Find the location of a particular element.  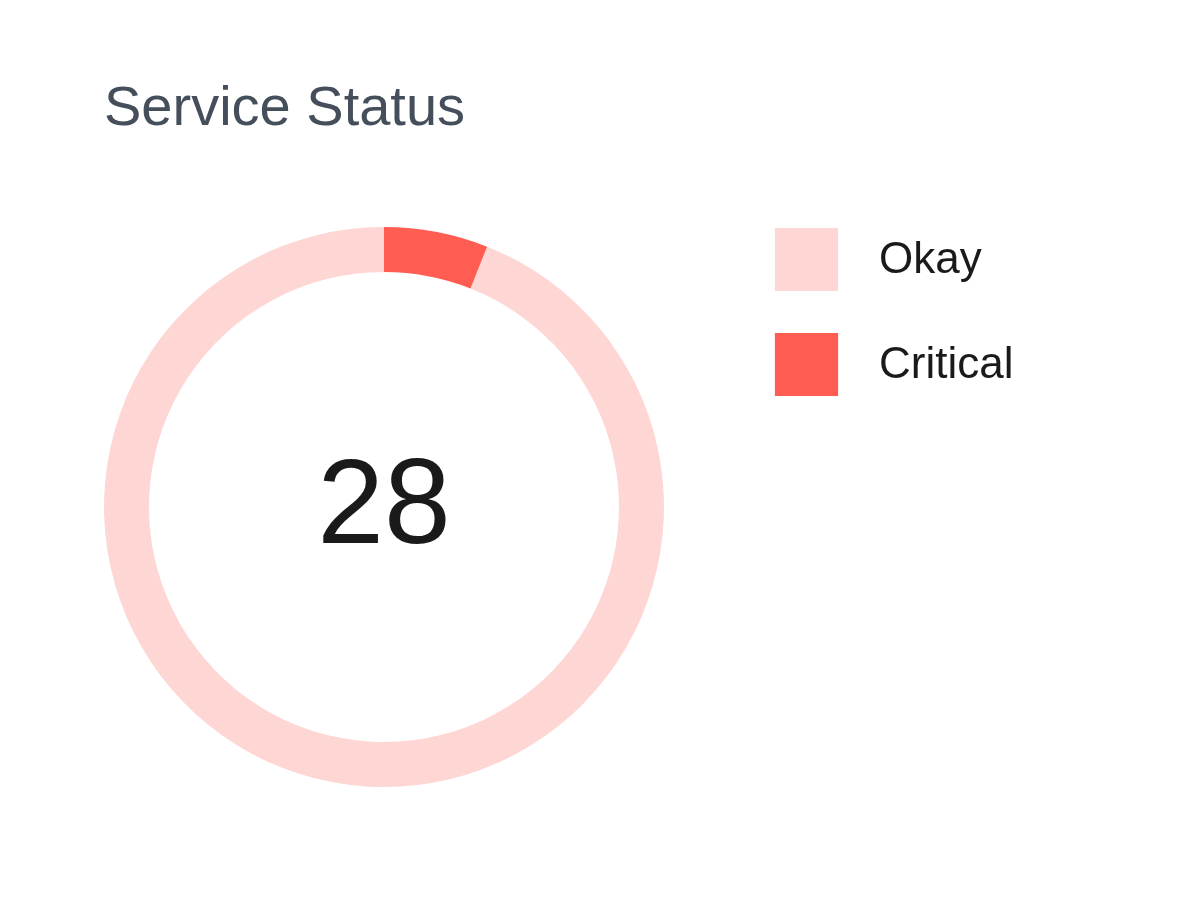

chart-title: Service Status is located at coordinates (285, 105).